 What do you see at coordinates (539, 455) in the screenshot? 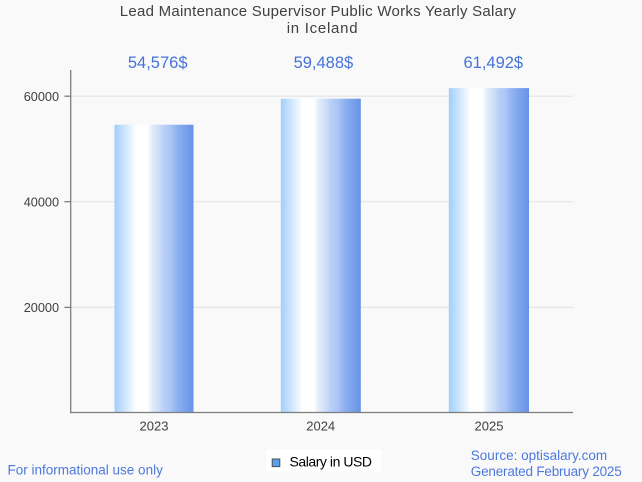
I see `svg-text: Source: optisalary.com` at bounding box center [539, 455].